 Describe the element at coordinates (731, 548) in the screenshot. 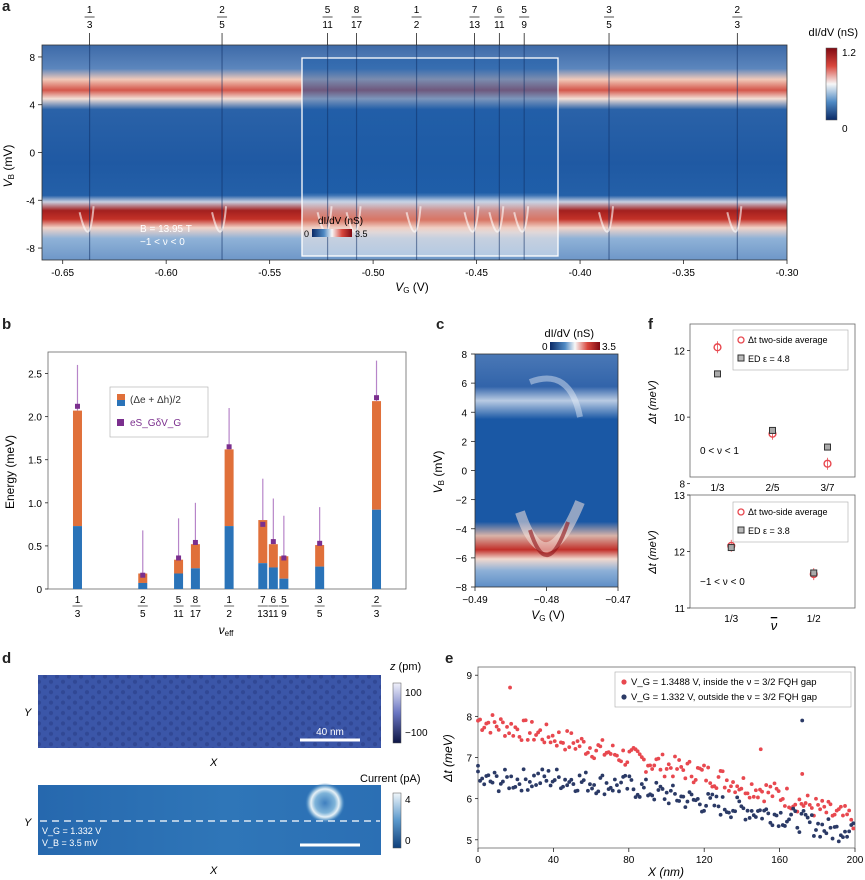

I see `panel-f-ed-point` at that location.